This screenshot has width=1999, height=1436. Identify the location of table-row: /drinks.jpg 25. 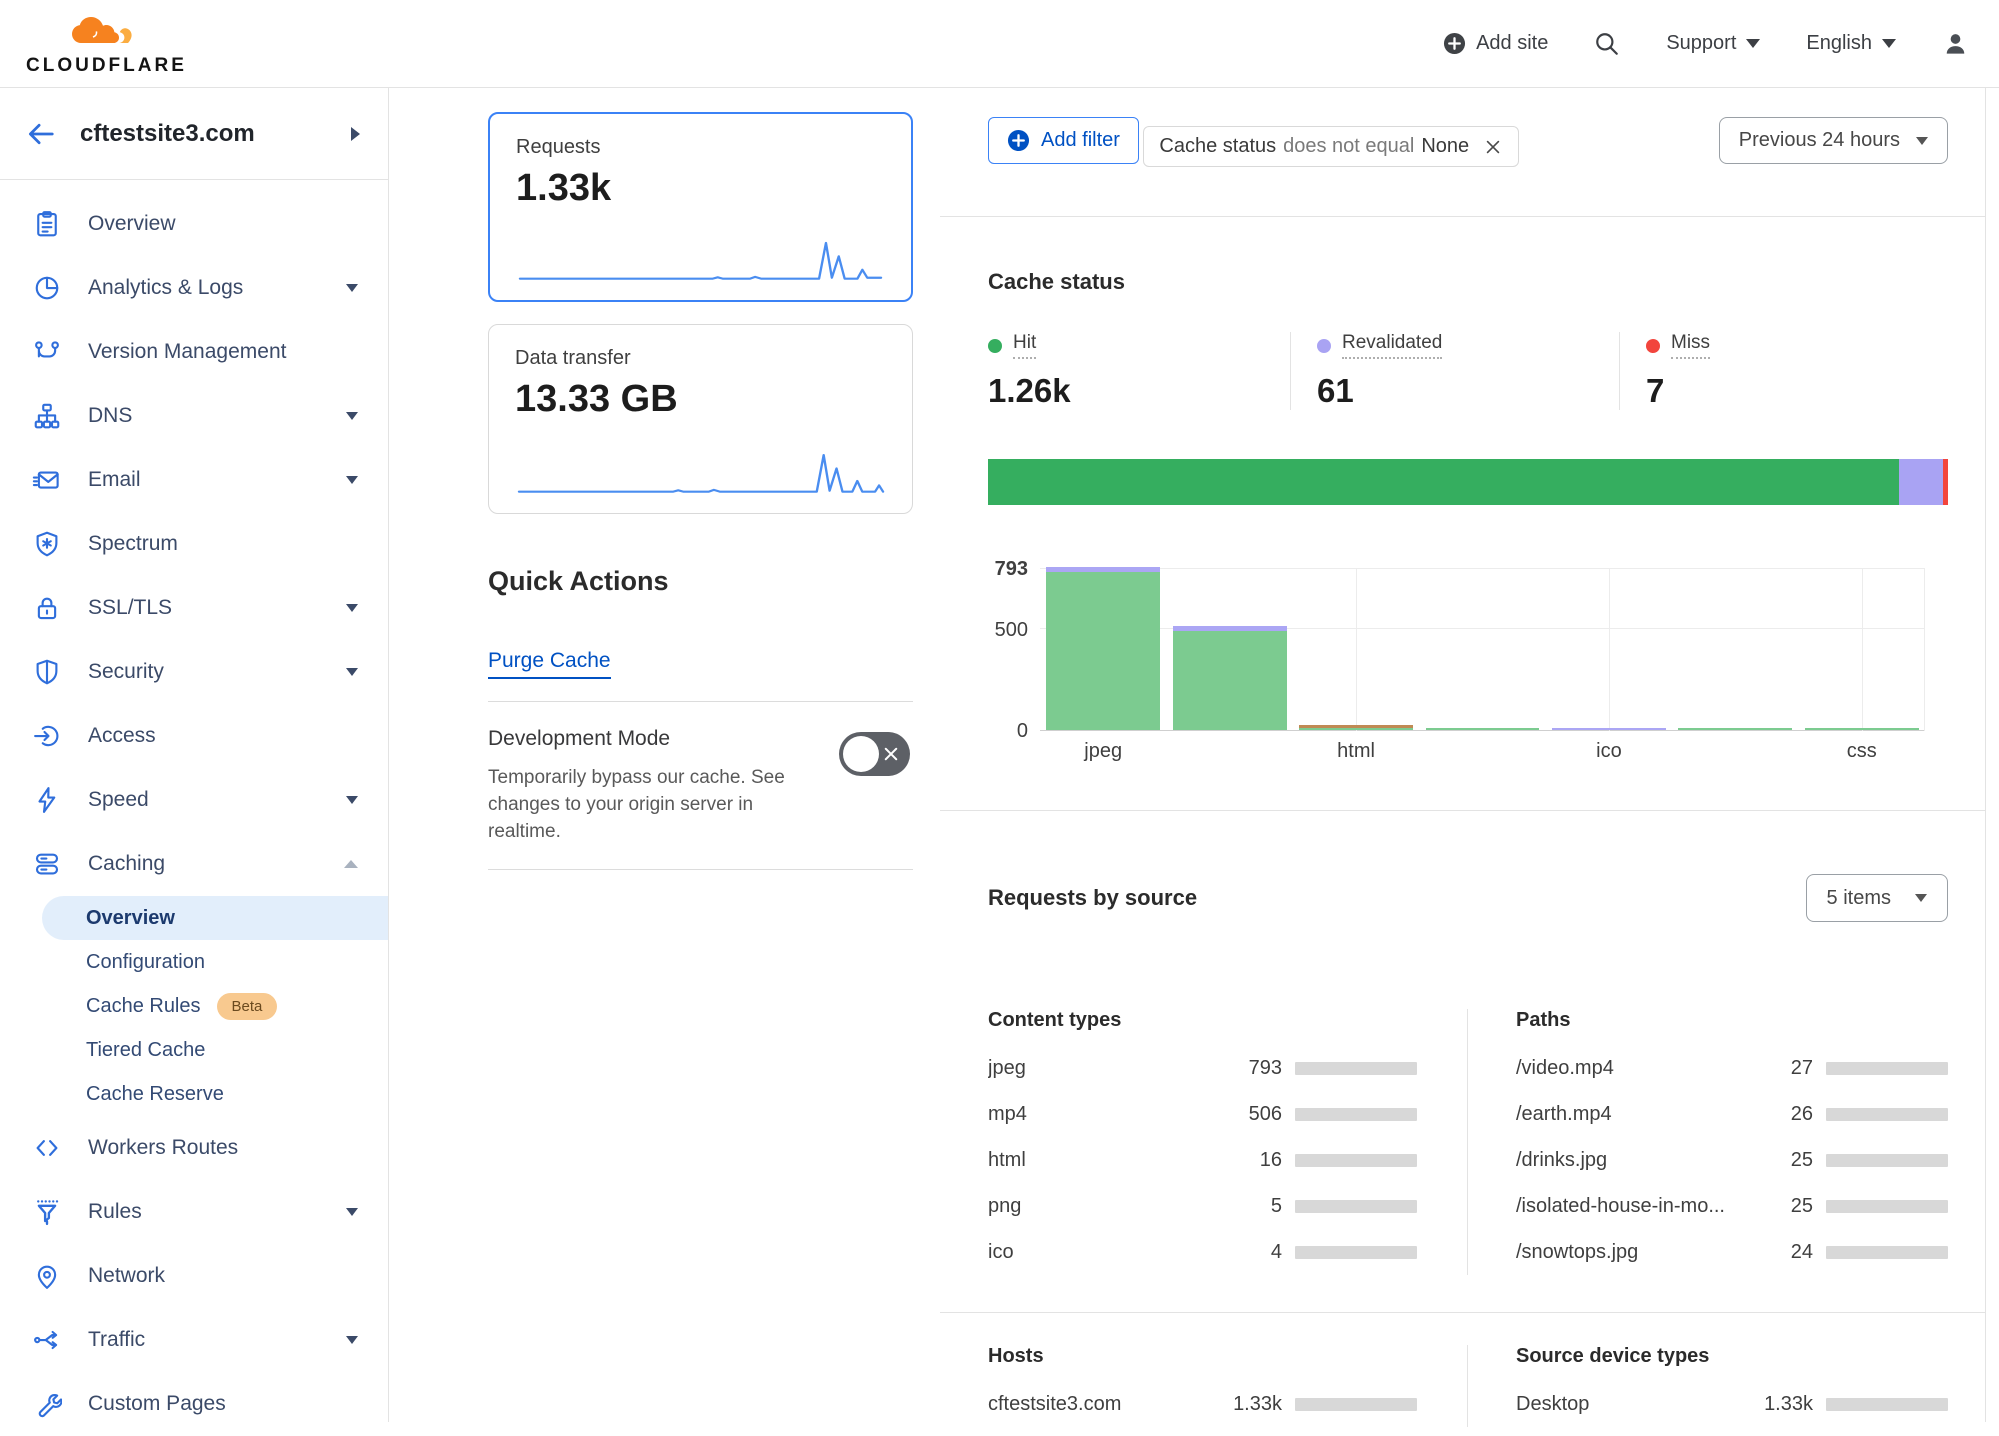
(1732, 1160).